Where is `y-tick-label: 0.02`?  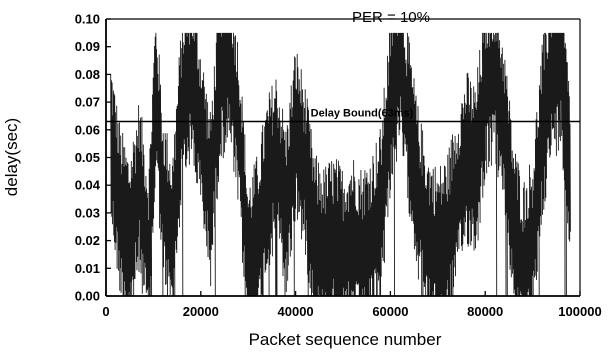 y-tick-label: 0.02 is located at coordinates (87, 240).